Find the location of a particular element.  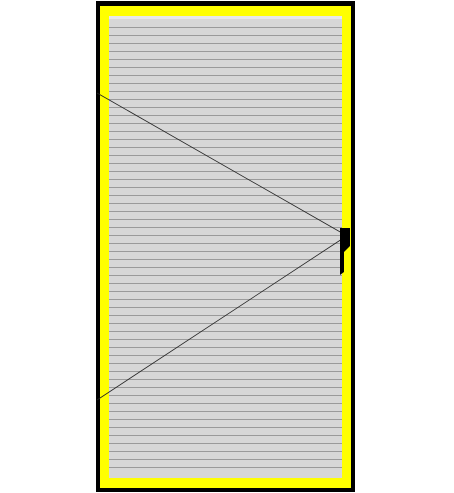

door-handle is located at coordinates (345, 251).